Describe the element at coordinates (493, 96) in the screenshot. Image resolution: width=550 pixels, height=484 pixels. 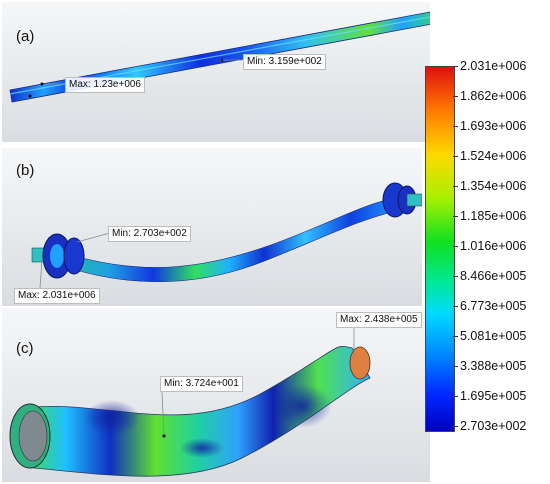
I see `color-scale-label: 1.862e+006` at that location.